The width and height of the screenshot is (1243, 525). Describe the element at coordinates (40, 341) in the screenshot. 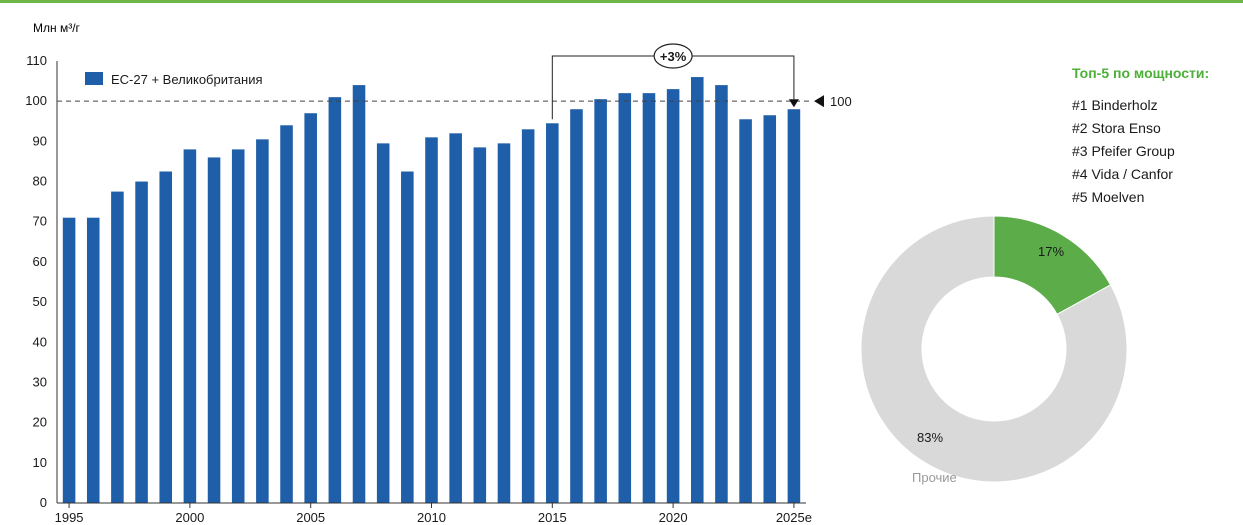

I see `y-tick-label: 40` at that location.